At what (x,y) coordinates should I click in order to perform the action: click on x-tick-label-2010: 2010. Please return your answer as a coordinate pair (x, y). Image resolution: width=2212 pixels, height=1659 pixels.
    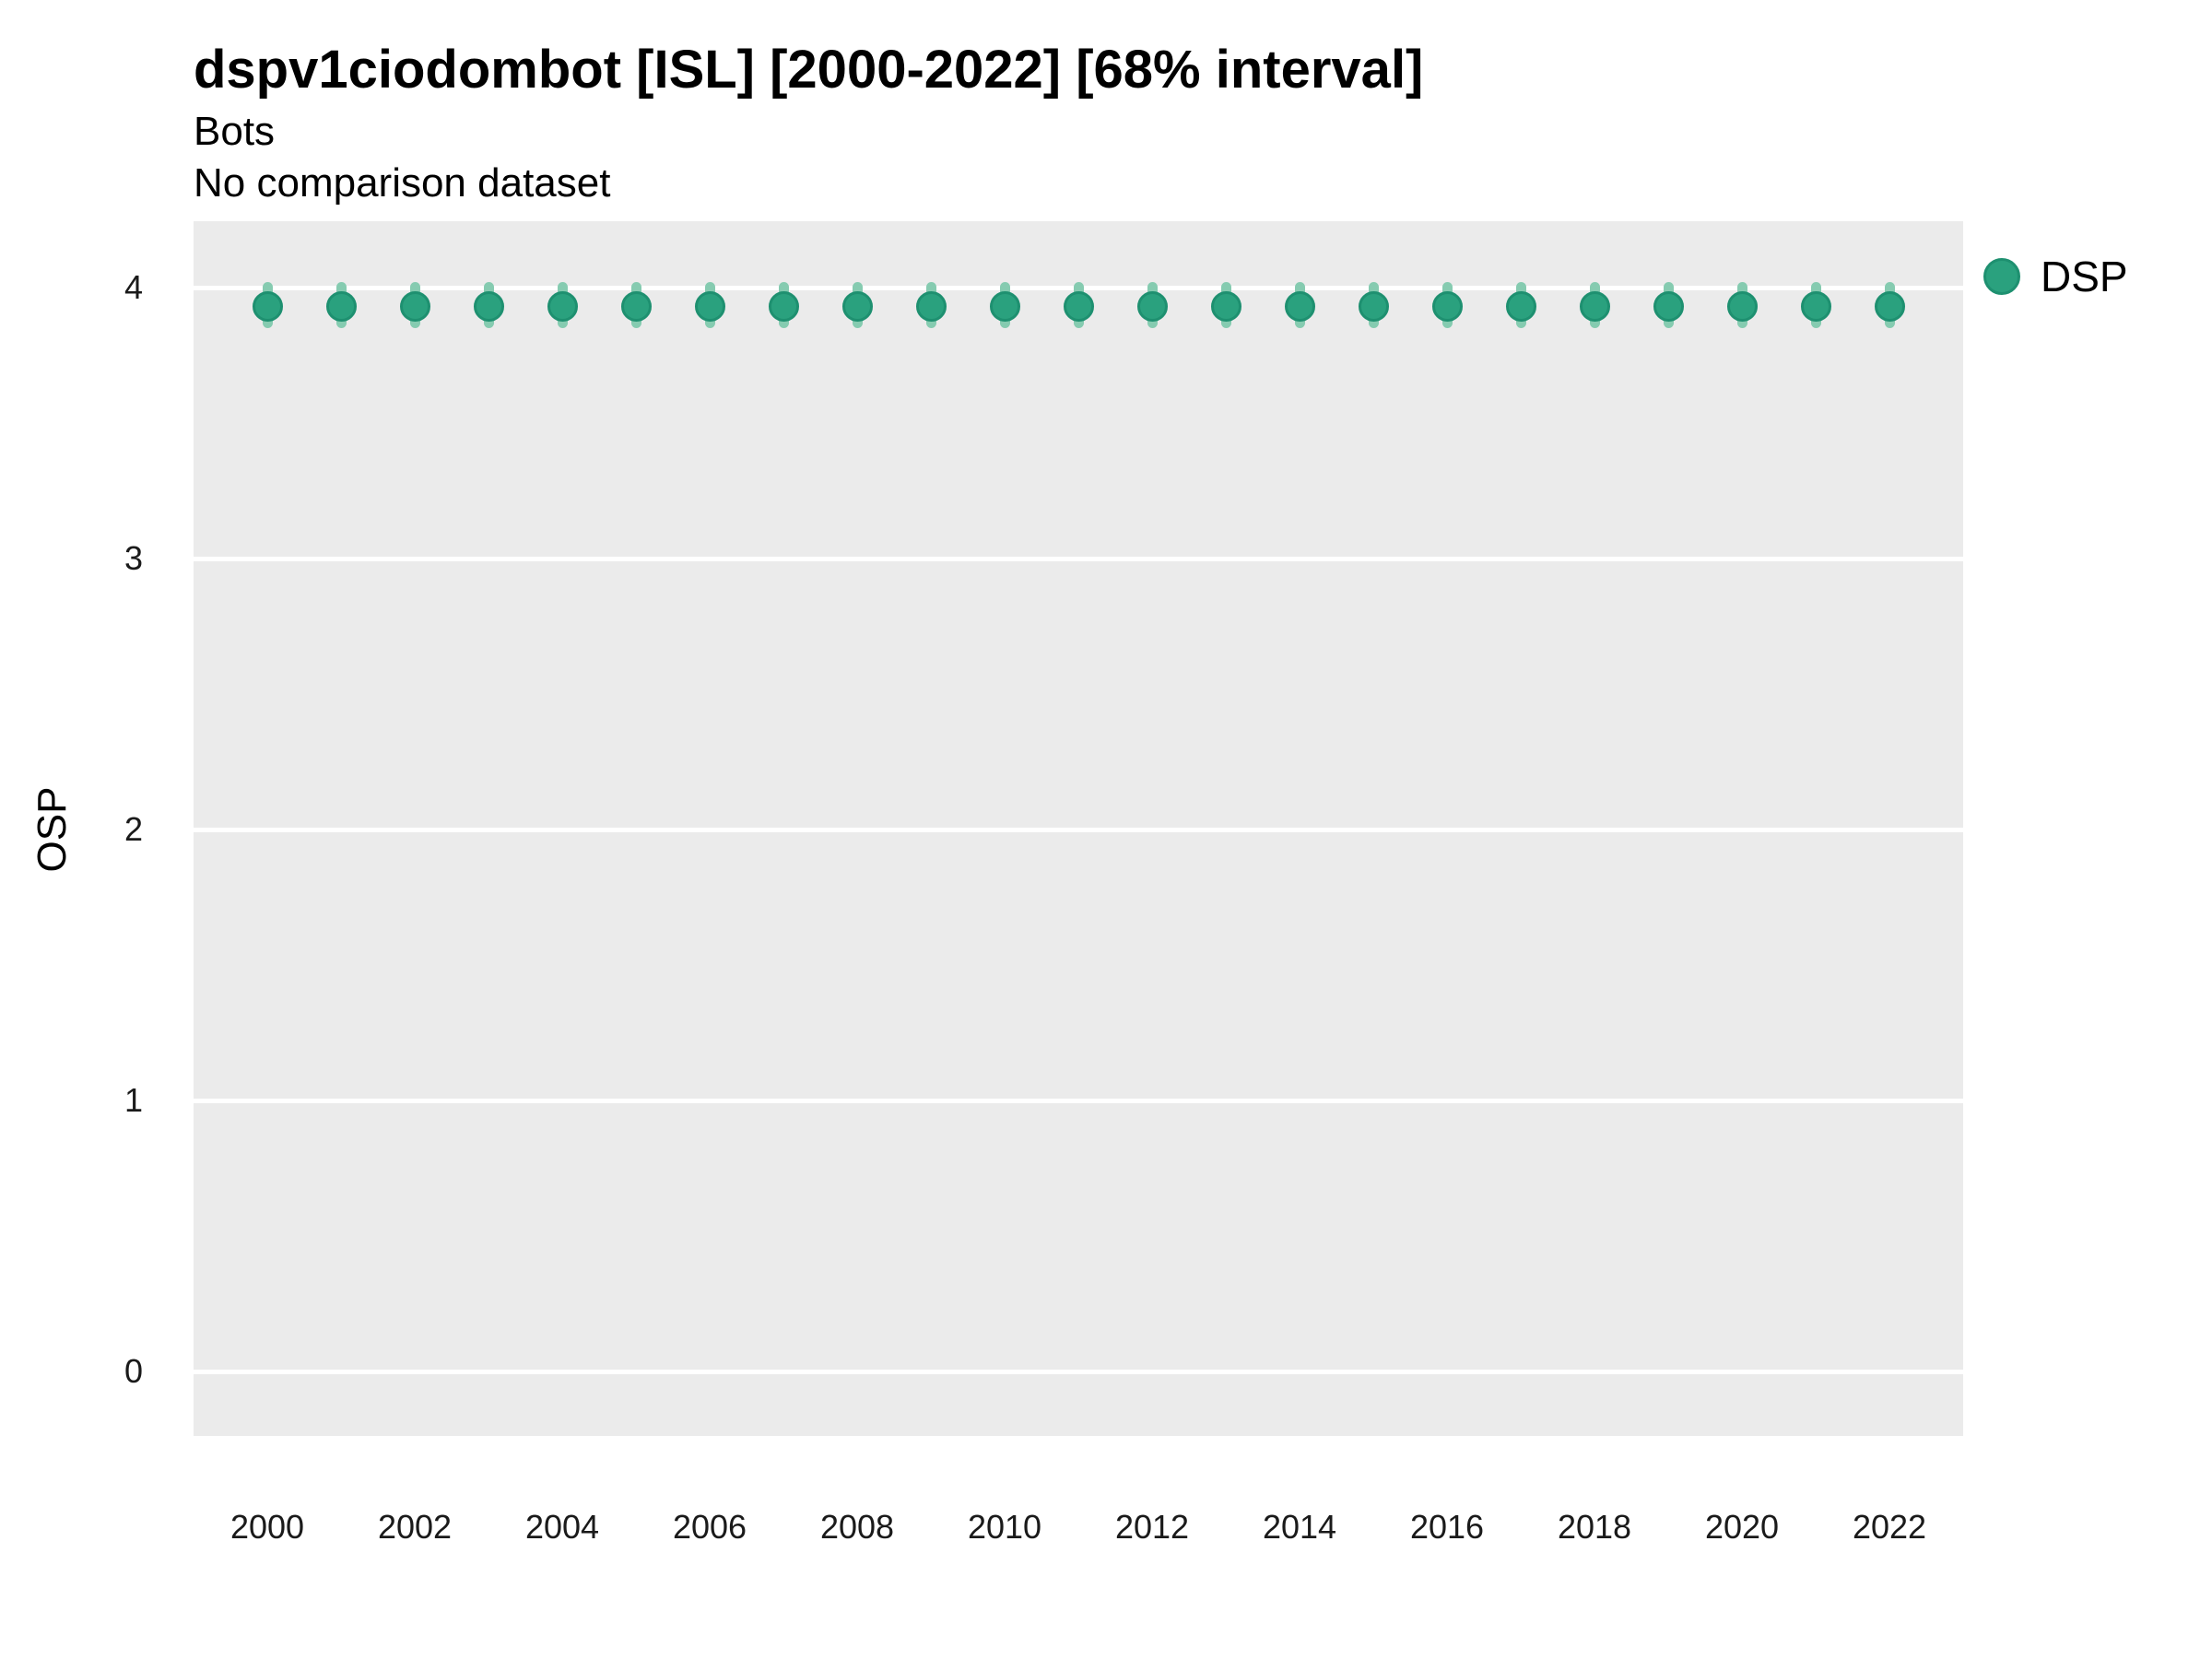
    Looking at the image, I should click on (1004, 1527).